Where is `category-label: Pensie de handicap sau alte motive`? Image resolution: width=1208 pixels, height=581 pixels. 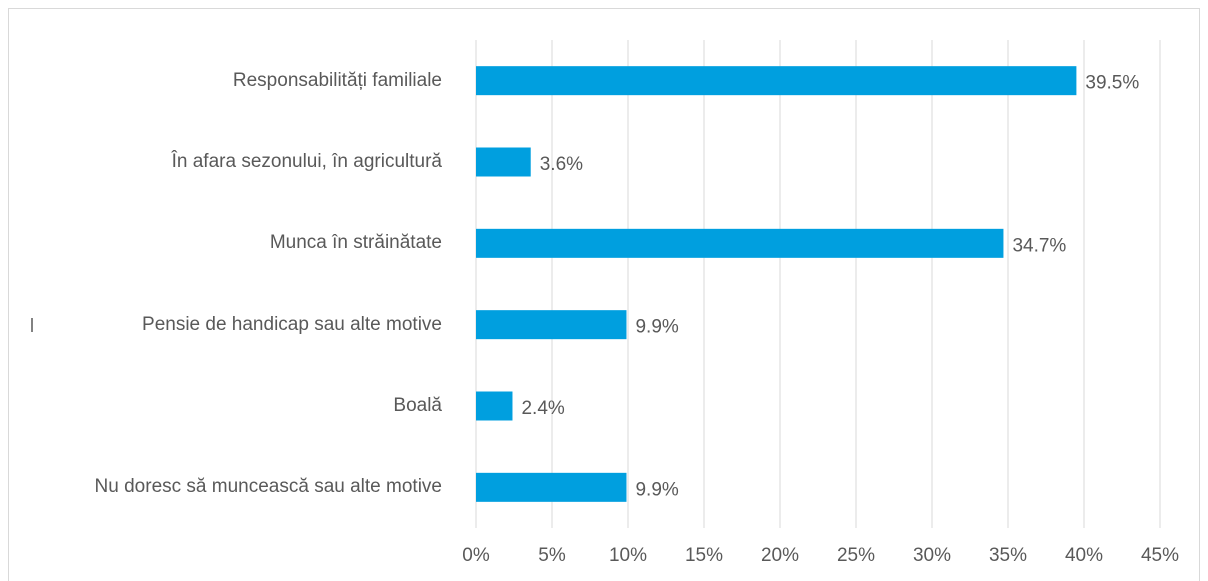 category-label: Pensie de handicap sau alte motive is located at coordinates (292, 324).